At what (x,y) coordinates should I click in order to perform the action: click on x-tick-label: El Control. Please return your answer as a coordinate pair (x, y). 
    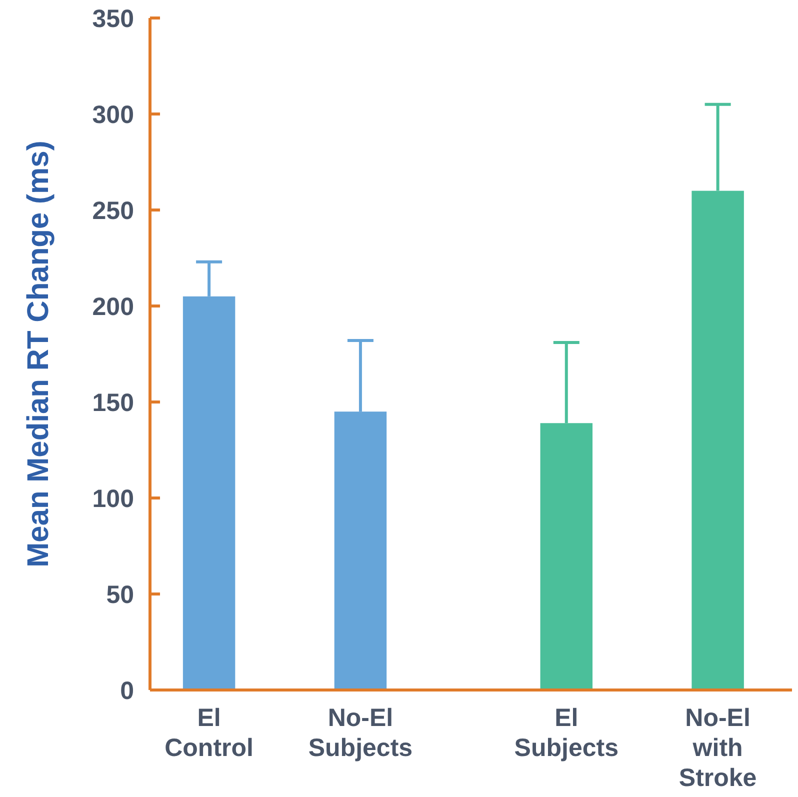
    Looking at the image, I should click on (209, 733).